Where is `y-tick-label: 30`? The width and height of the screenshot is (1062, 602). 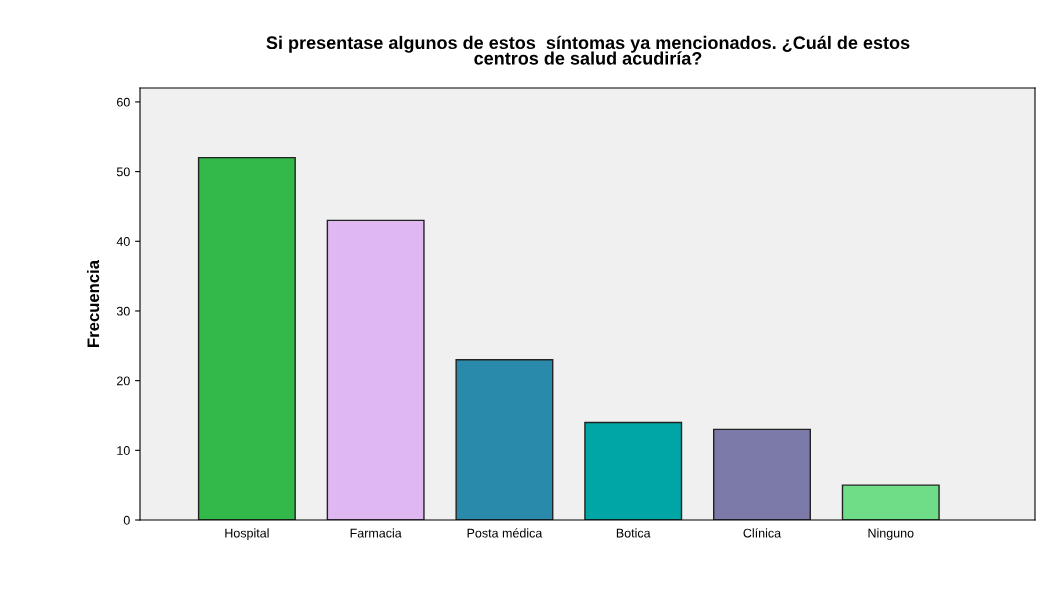
y-tick-label: 30 is located at coordinates (123, 311).